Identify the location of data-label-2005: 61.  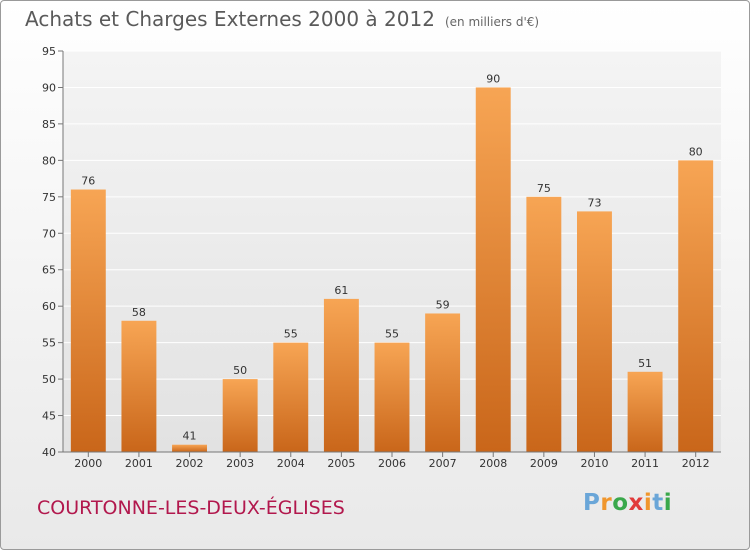
(341, 290).